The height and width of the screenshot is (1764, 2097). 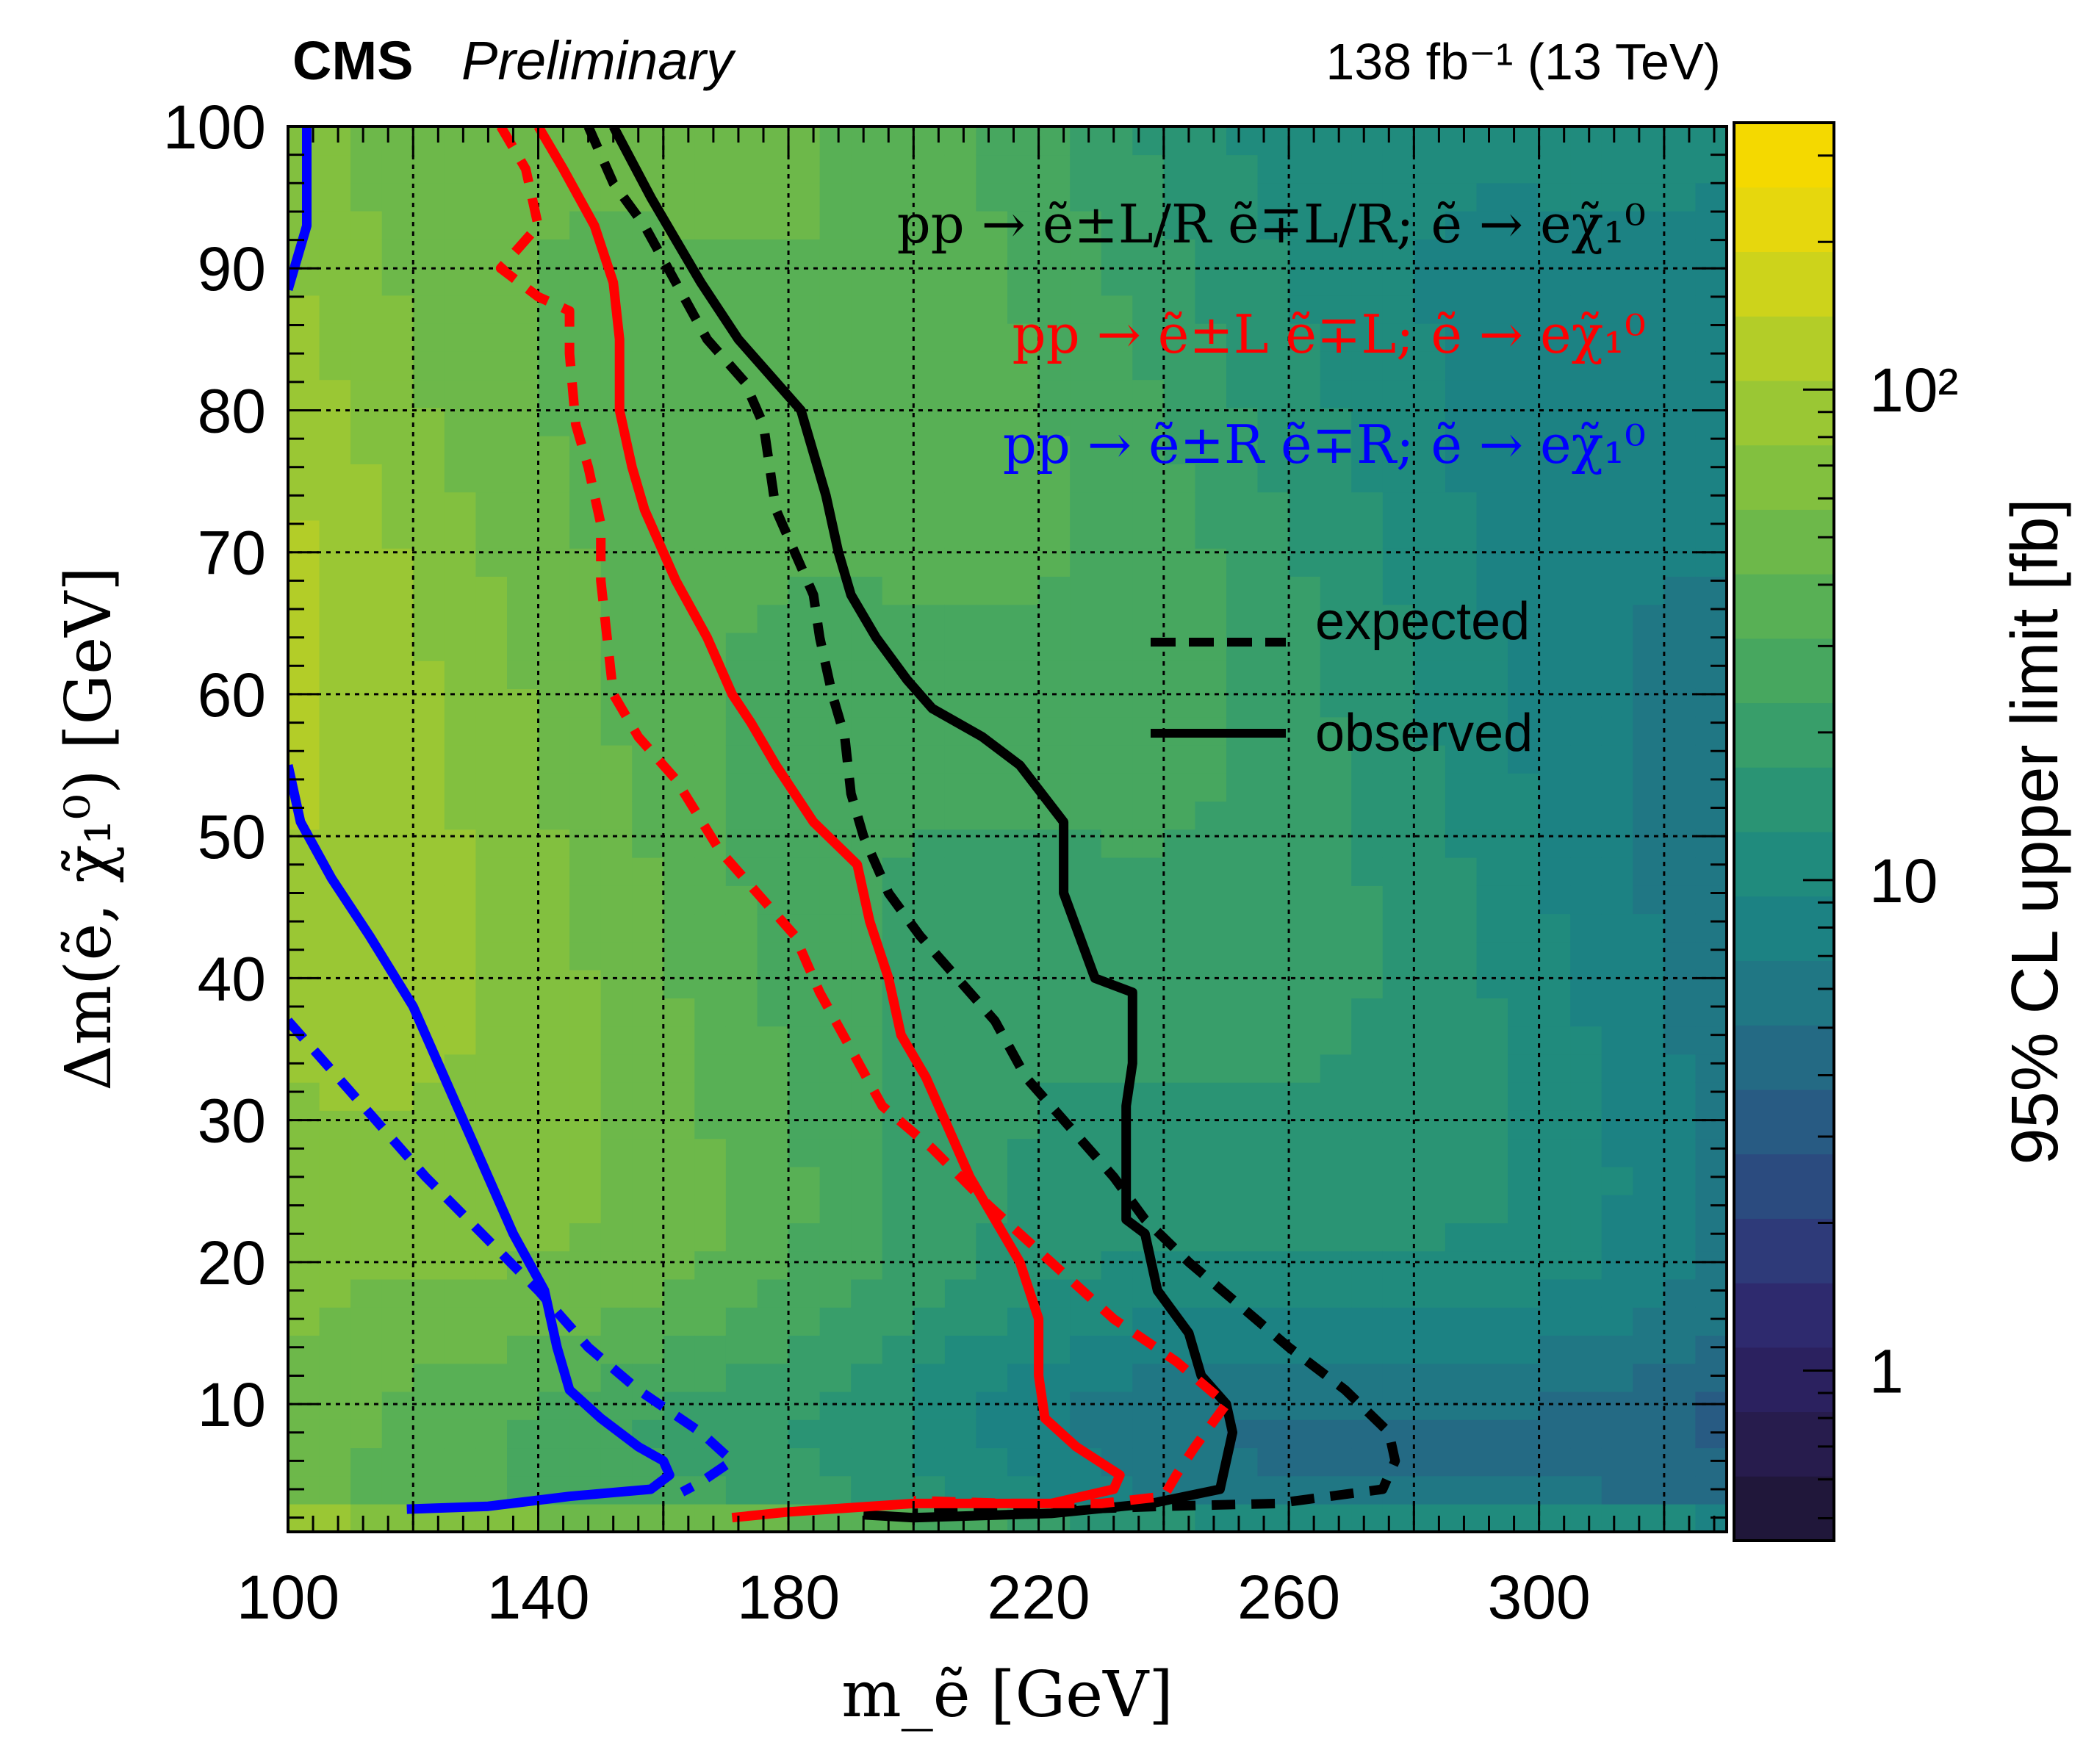 What do you see at coordinates (214, 128) in the screenshot?
I see `y-tick-label: 100` at bounding box center [214, 128].